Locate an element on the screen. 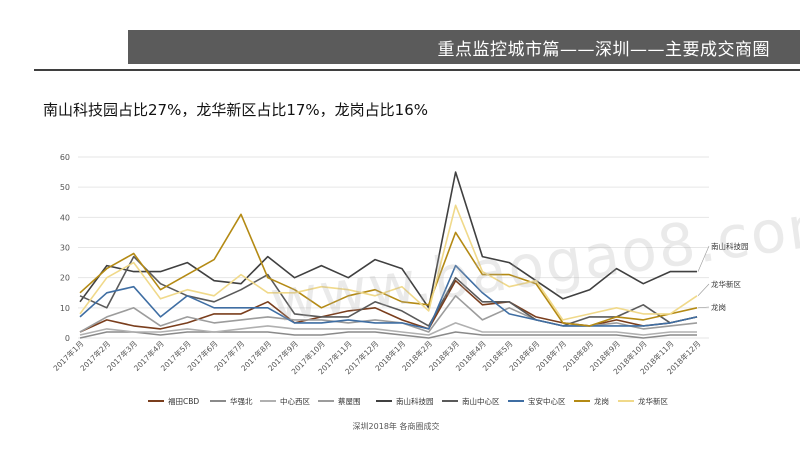 The image size is (800, 450). legend-label: 蔡屋围 is located at coordinates (349, 401).